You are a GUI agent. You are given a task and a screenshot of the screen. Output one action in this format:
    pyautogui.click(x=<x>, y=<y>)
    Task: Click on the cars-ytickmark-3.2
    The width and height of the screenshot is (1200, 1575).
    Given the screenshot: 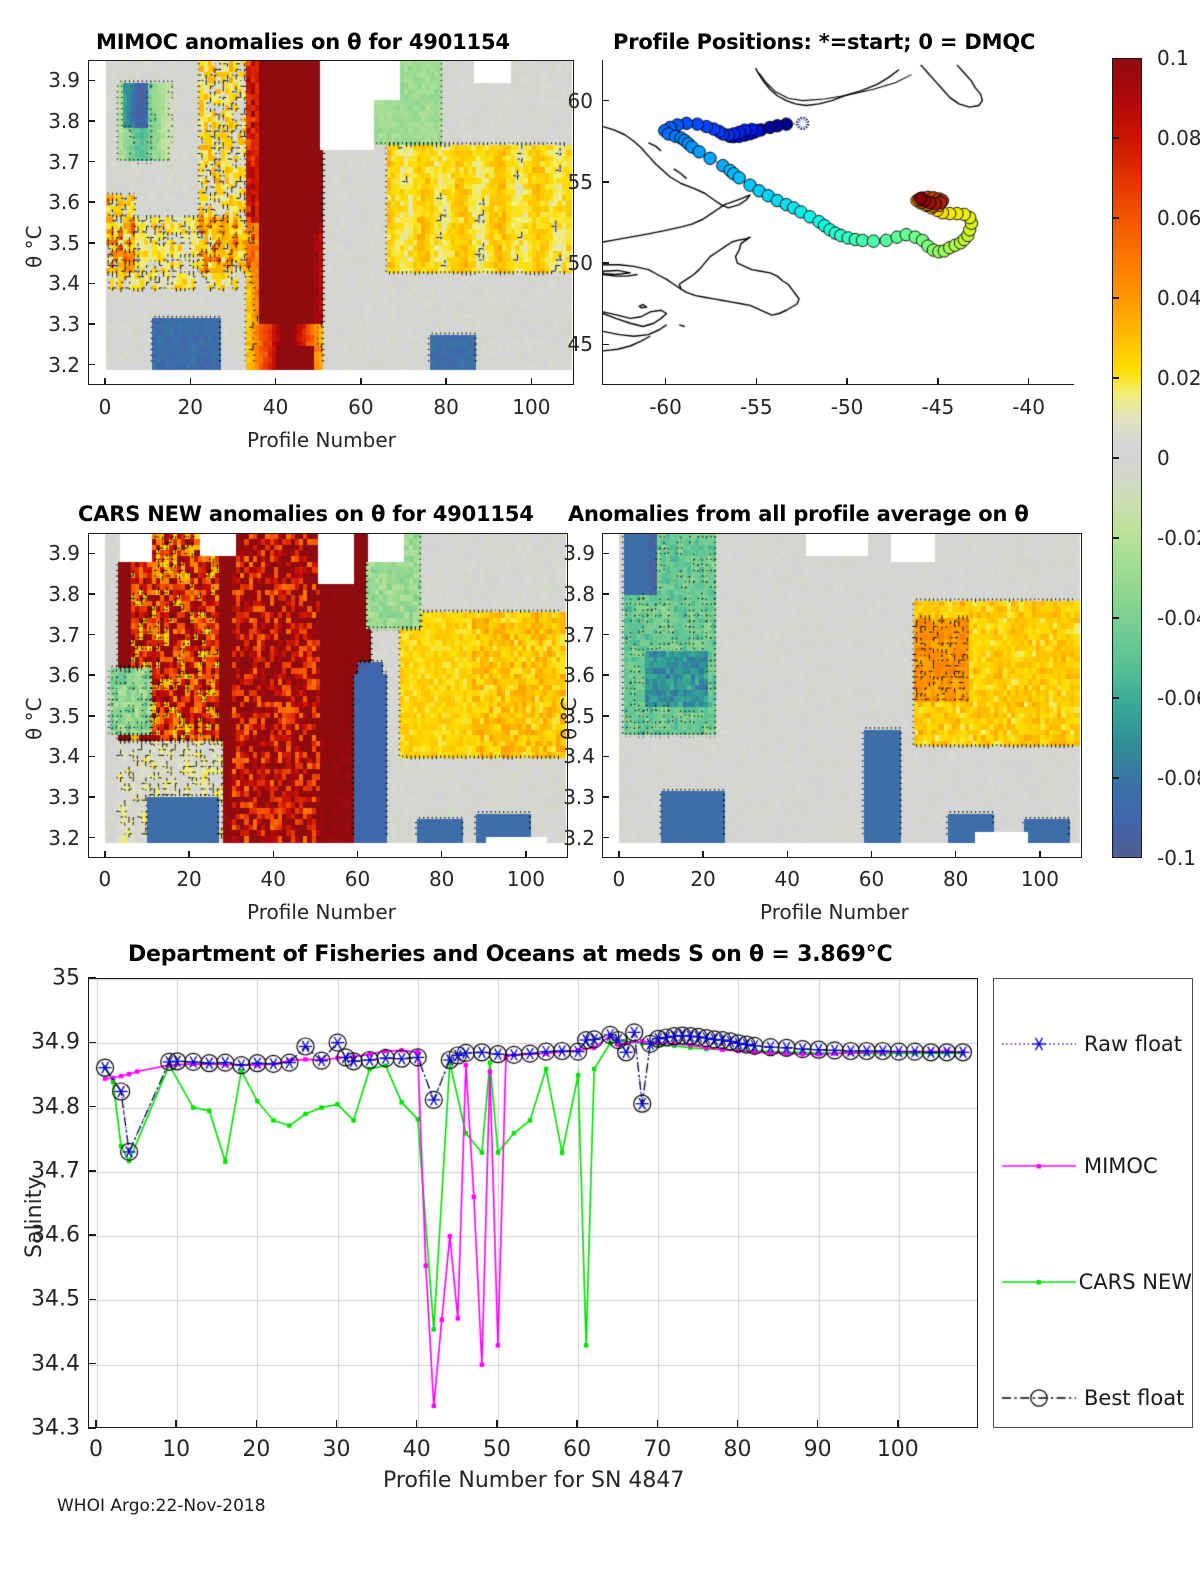 What is the action you would take?
    pyautogui.click(x=91, y=837)
    